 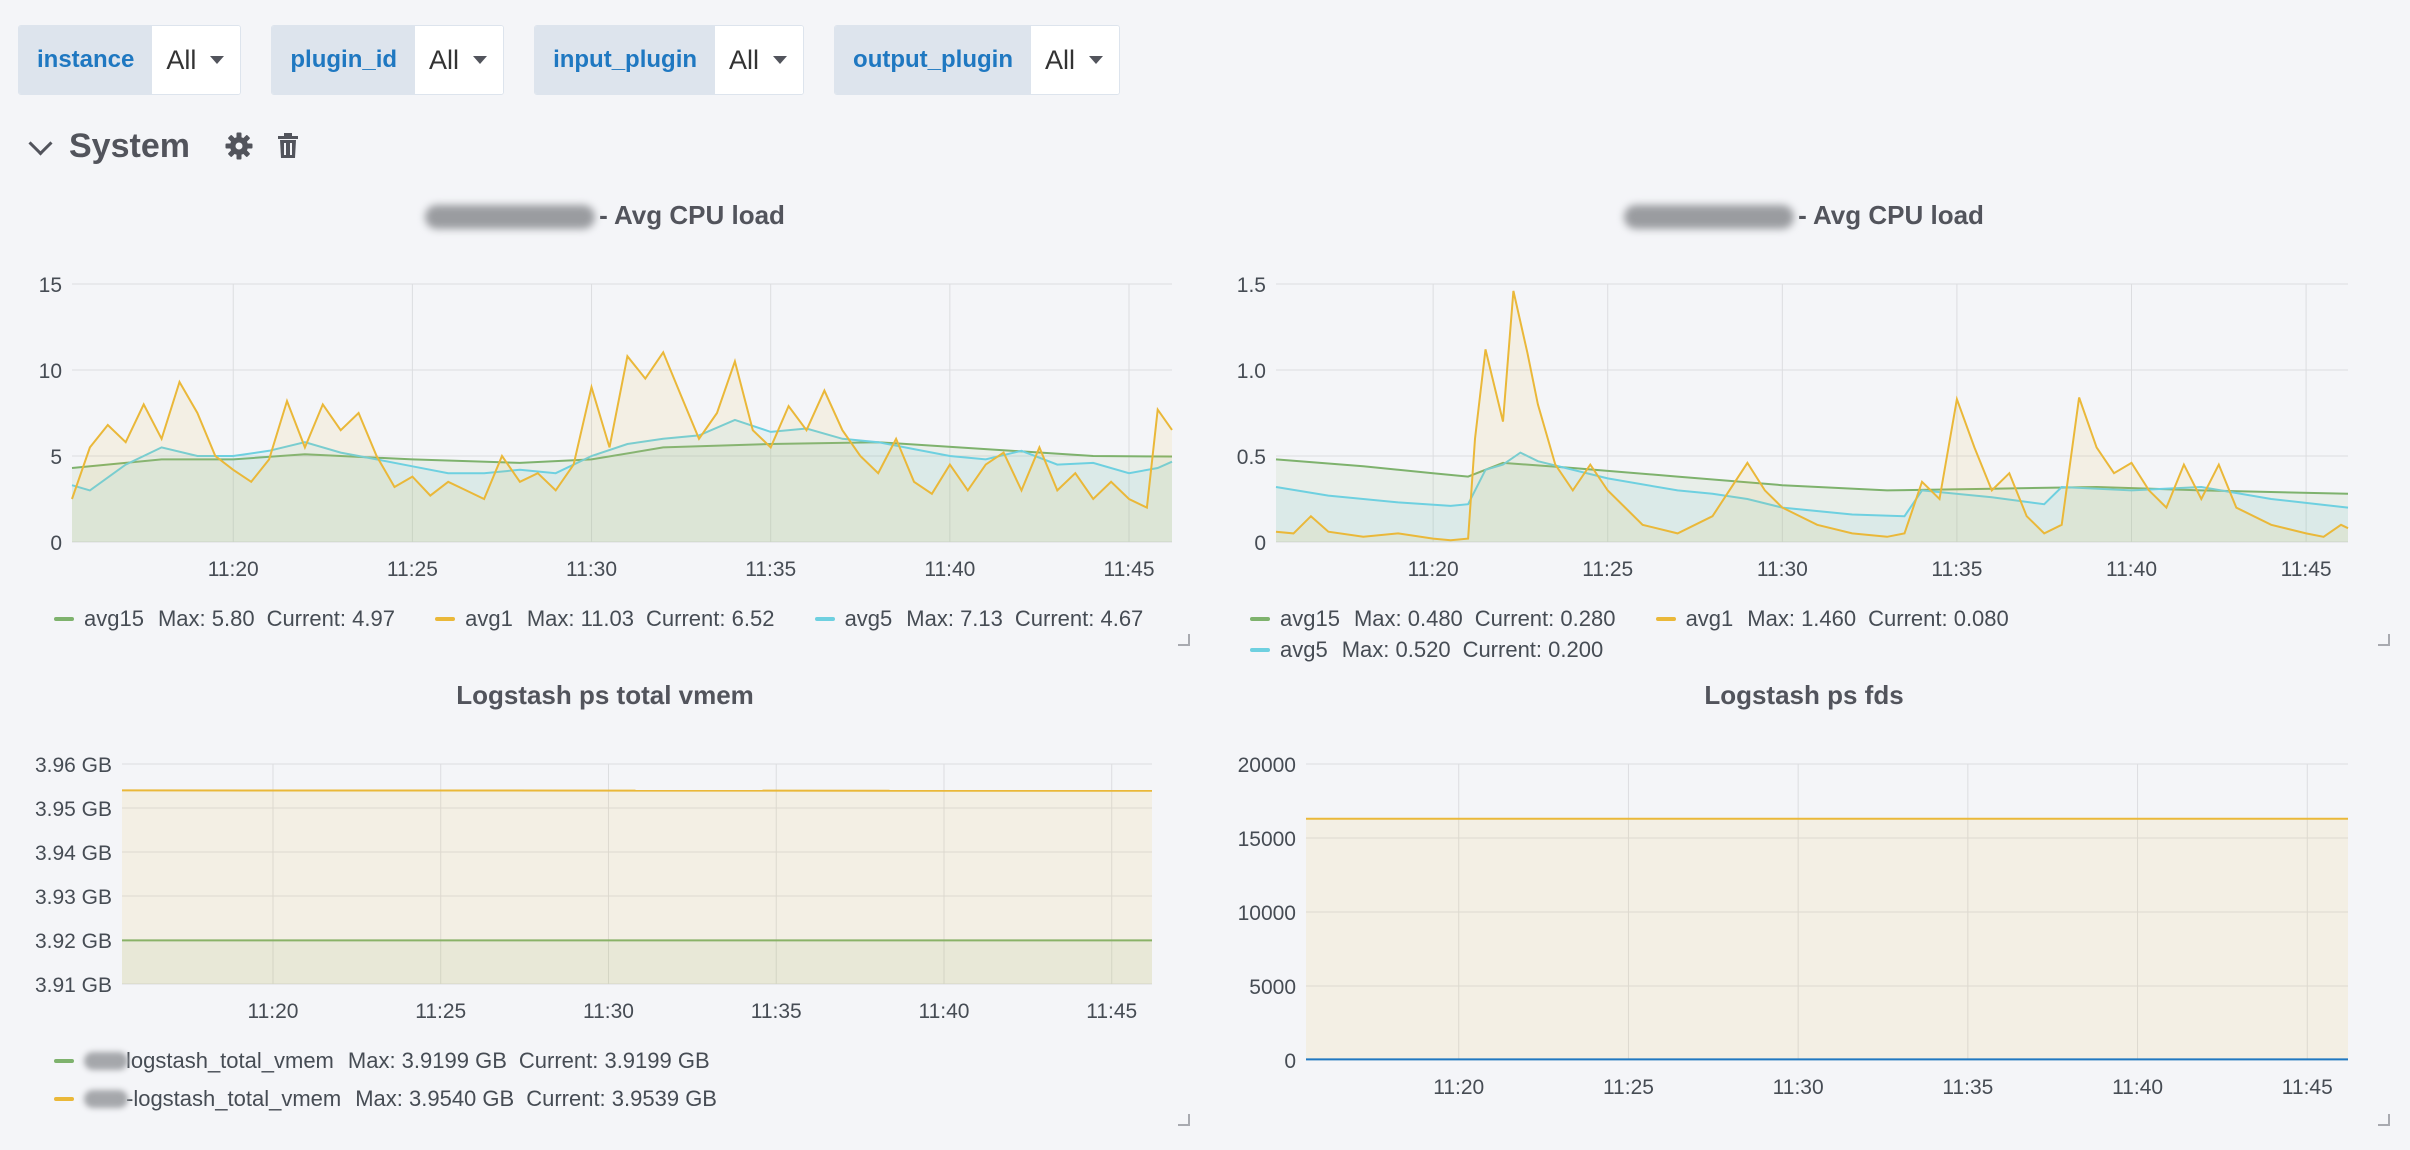 What do you see at coordinates (933, 60) in the screenshot?
I see `variable-label-output-plugin: output_plugin` at bounding box center [933, 60].